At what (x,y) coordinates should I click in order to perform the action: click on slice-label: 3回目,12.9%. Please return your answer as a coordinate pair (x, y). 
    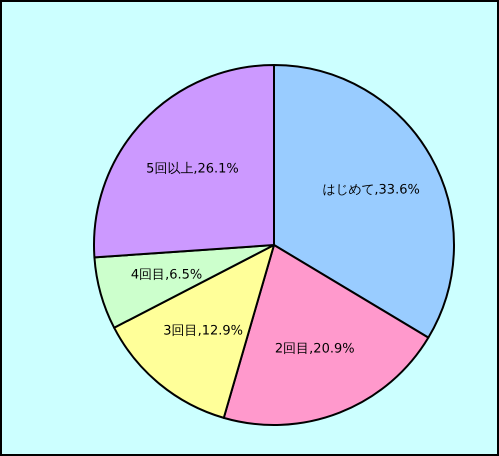
    Looking at the image, I should click on (203, 331).